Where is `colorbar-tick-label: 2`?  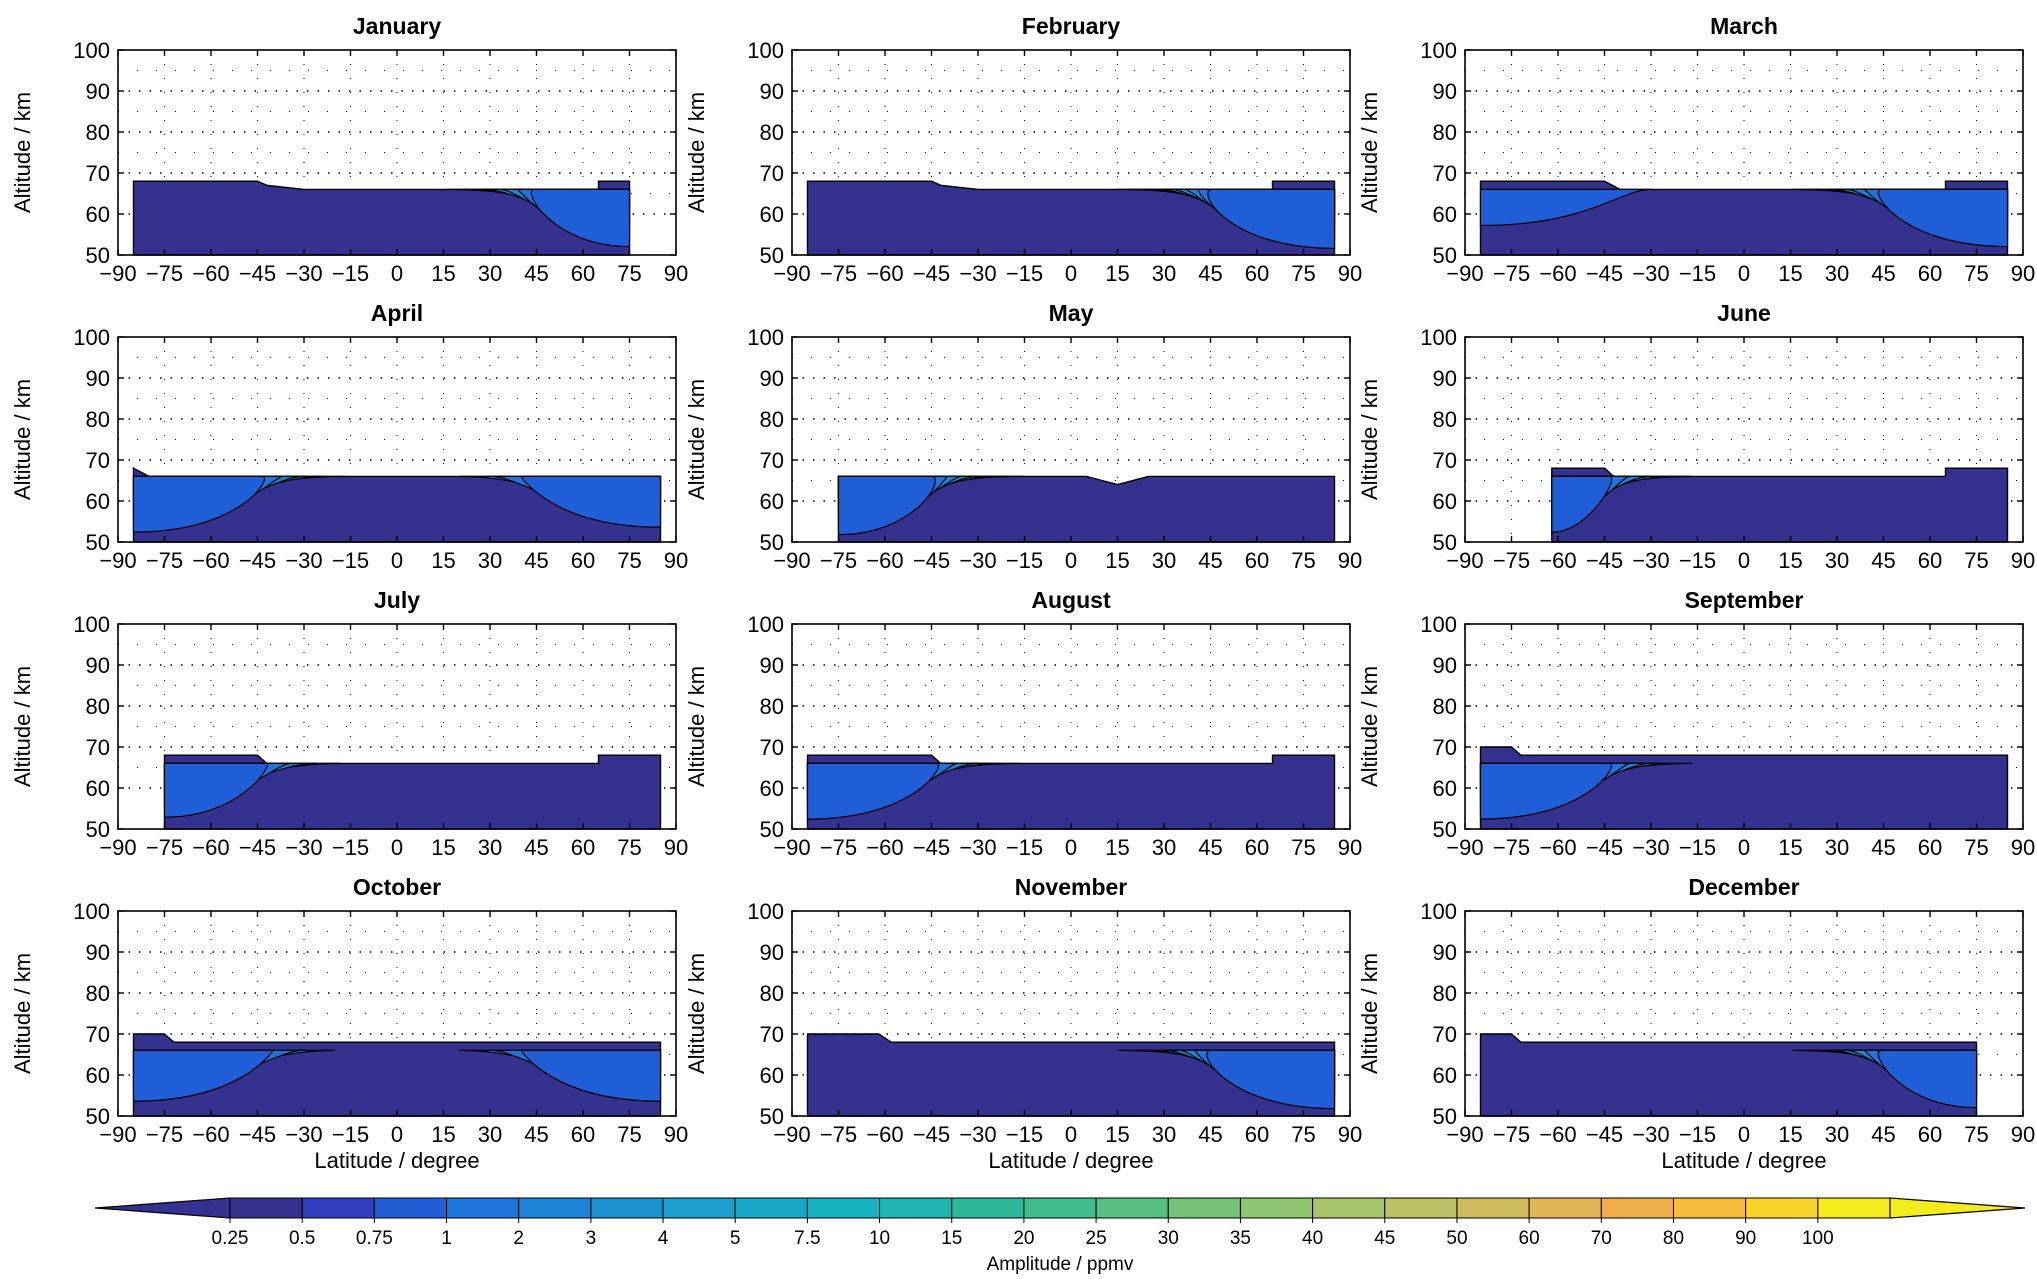
colorbar-tick-label: 2 is located at coordinates (518, 1238).